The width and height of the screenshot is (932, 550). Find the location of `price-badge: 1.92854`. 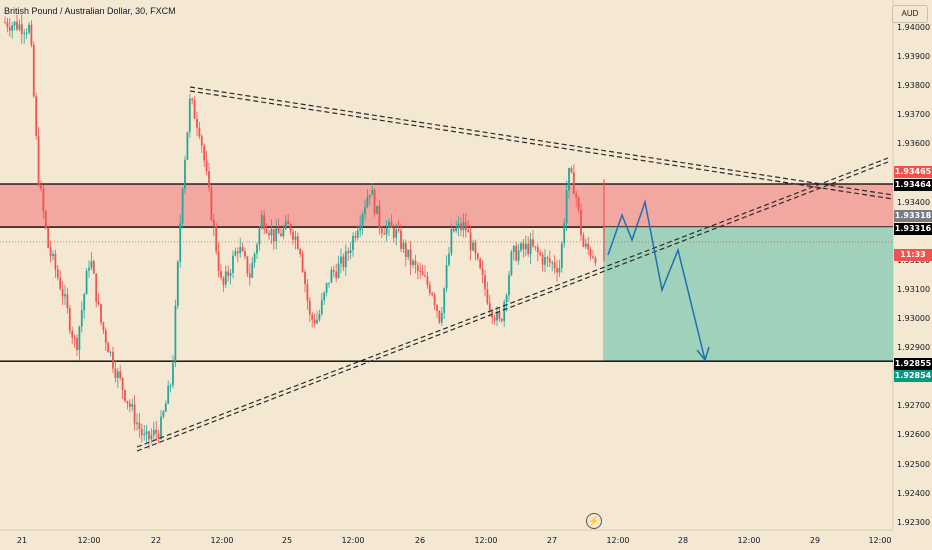

price-badge: 1.92854 is located at coordinates (913, 376).